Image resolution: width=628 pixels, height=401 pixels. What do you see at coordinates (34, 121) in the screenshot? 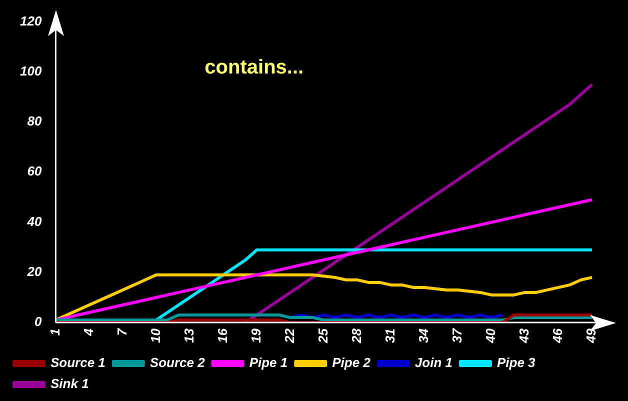
I see `y-tick-label: 80` at bounding box center [34, 121].